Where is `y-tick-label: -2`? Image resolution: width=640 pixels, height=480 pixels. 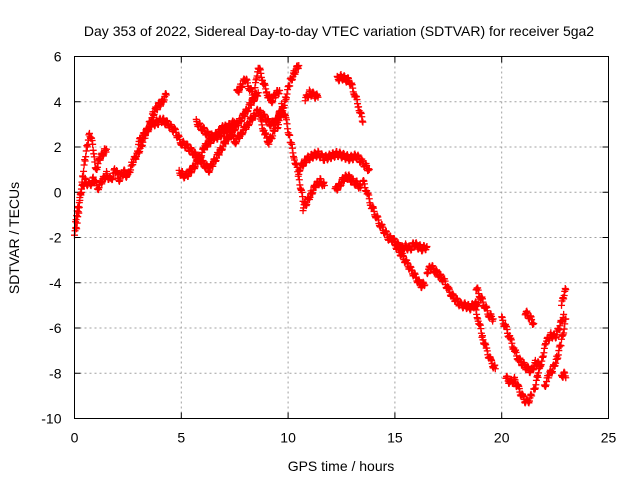
y-tick-label: -2 is located at coordinates (55, 238).